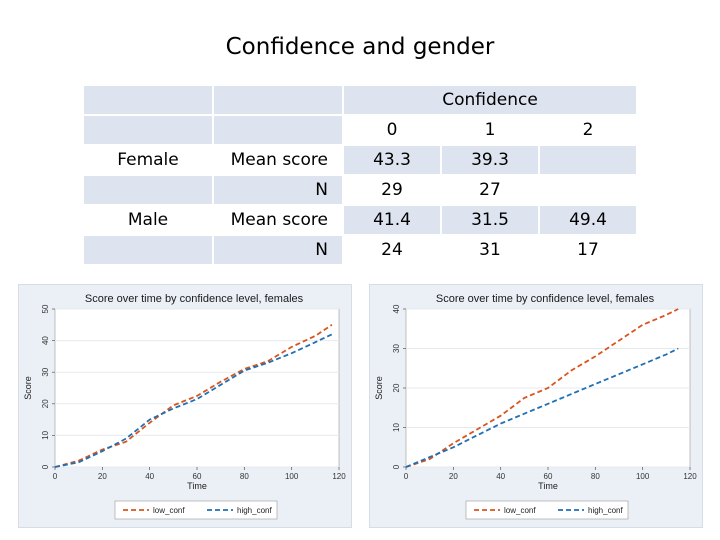 Image resolution: width=720 pixels, height=540 pixels. Describe the element at coordinates (490, 220) in the screenshot. I see `table-cell: 31.5` at that location.